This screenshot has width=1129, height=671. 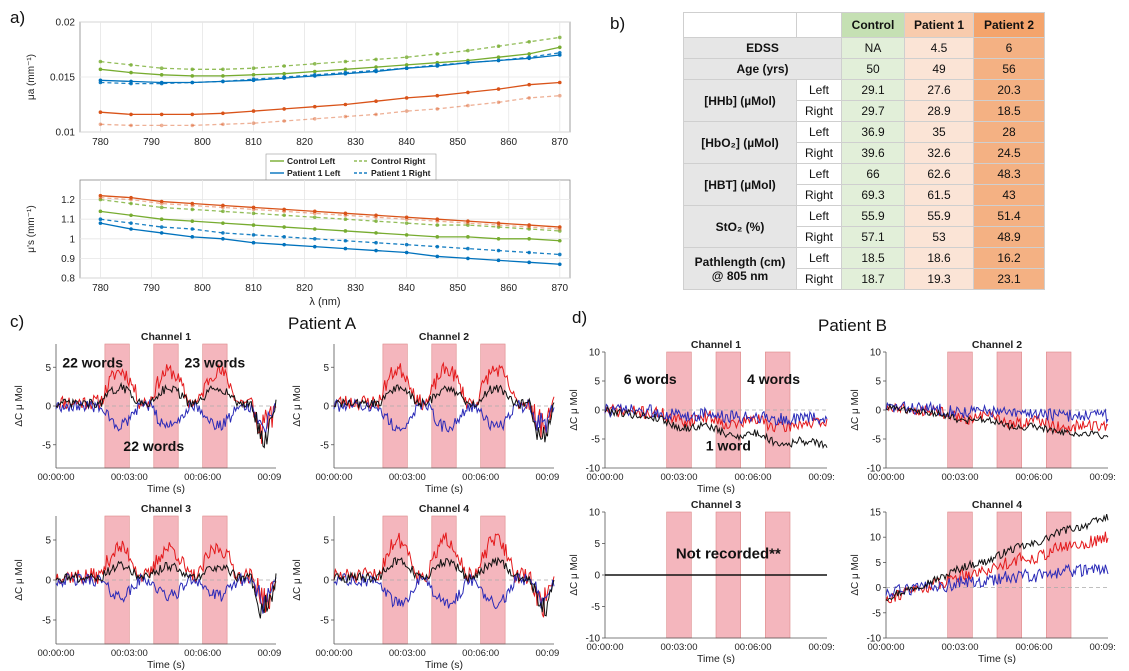 I want to click on table-row: [HHb] (µMol) Left 29.1 27.6 20.3, so click(x=864, y=100).